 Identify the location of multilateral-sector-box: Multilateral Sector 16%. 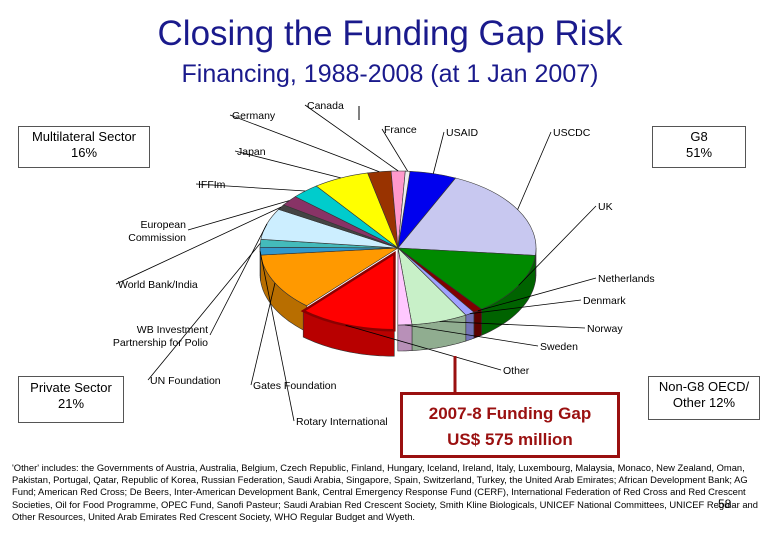
(84, 147).